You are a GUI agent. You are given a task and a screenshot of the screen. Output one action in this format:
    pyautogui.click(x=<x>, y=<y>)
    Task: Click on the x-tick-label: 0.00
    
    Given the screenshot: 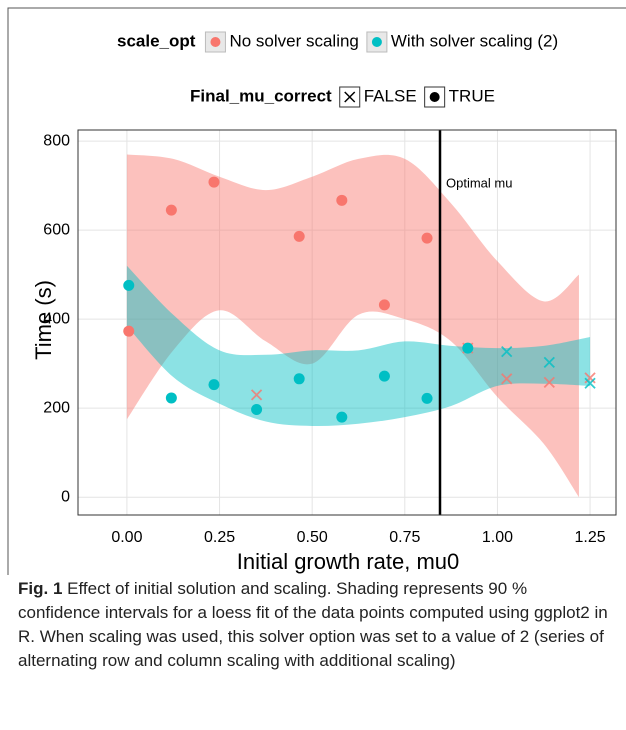 What is the action you would take?
    pyautogui.click(x=126, y=537)
    